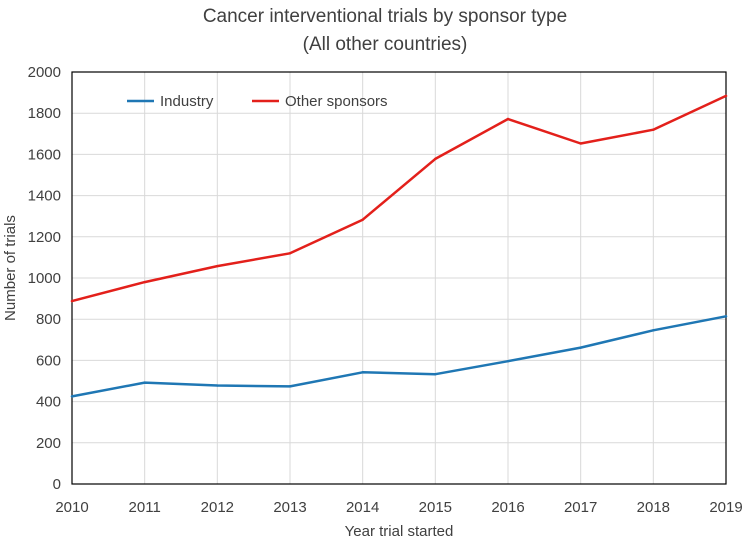  Describe the element at coordinates (48, 402) in the screenshot. I see `y-tick-label: 400` at that location.